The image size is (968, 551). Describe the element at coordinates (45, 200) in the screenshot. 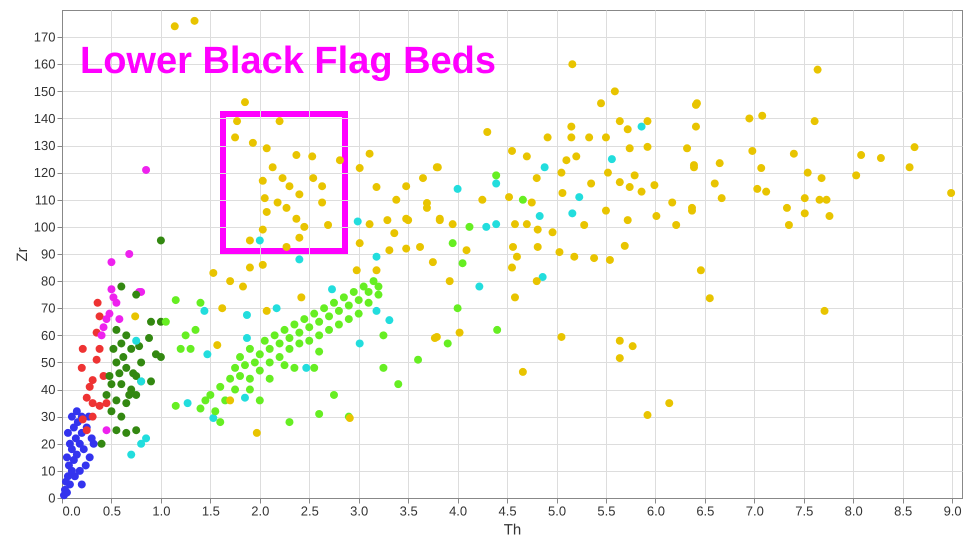

I see `y-tick-label: 110` at that location.